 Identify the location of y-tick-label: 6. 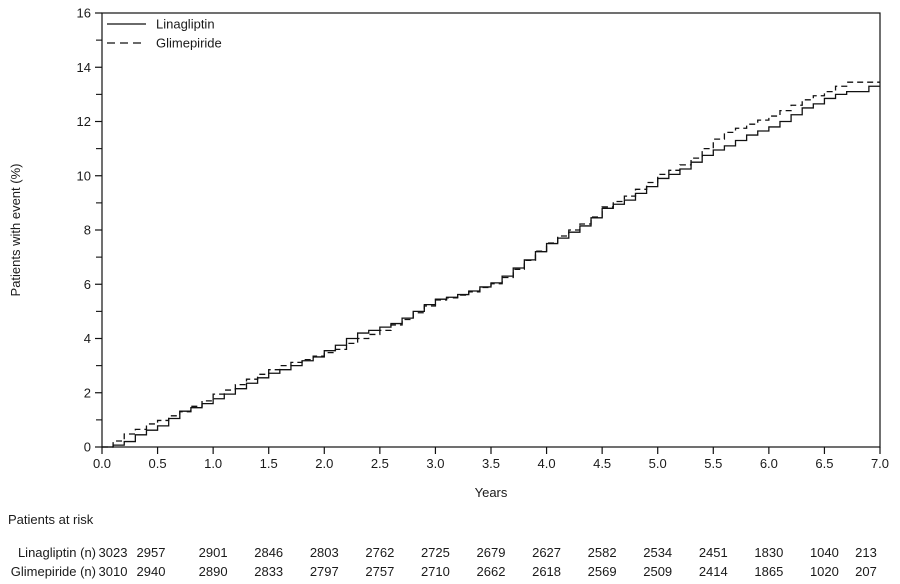
(87, 284).